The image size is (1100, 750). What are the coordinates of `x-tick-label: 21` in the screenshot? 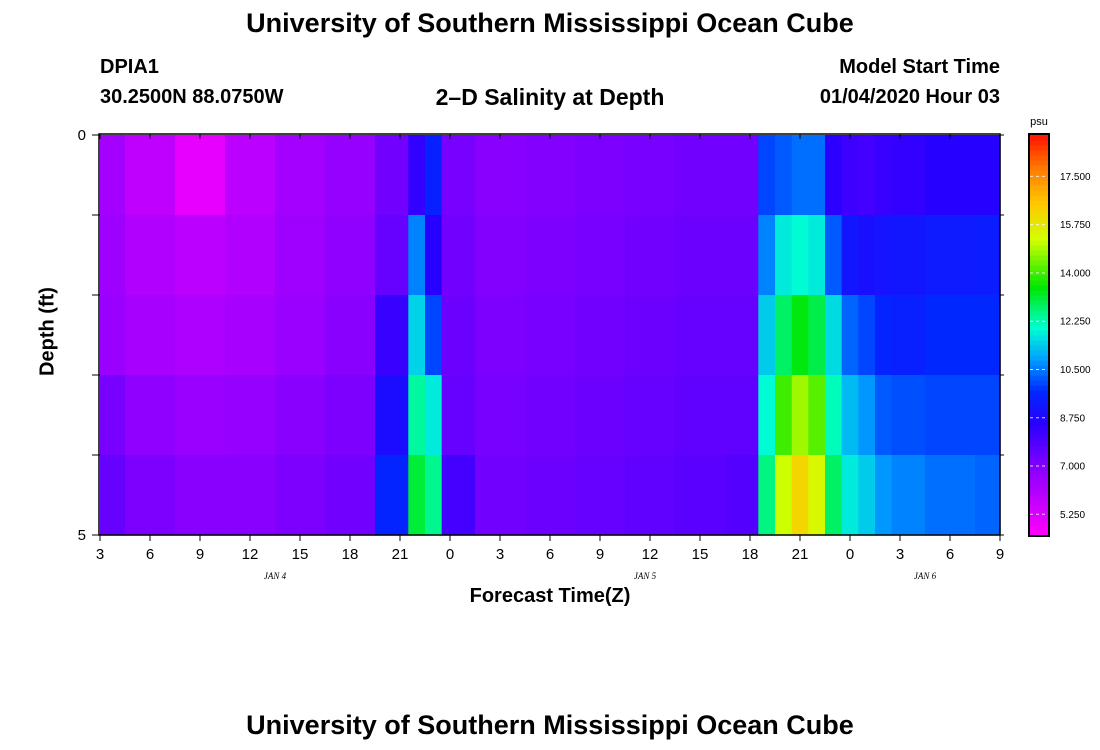 It's located at (400, 554).